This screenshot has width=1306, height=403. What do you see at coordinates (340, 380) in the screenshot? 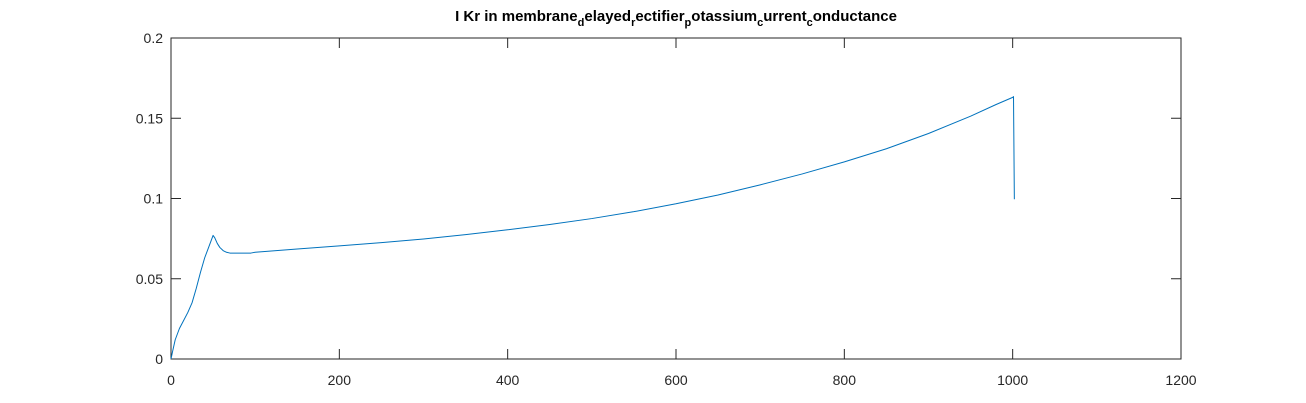
I see `x-tick-label: 200` at bounding box center [340, 380].